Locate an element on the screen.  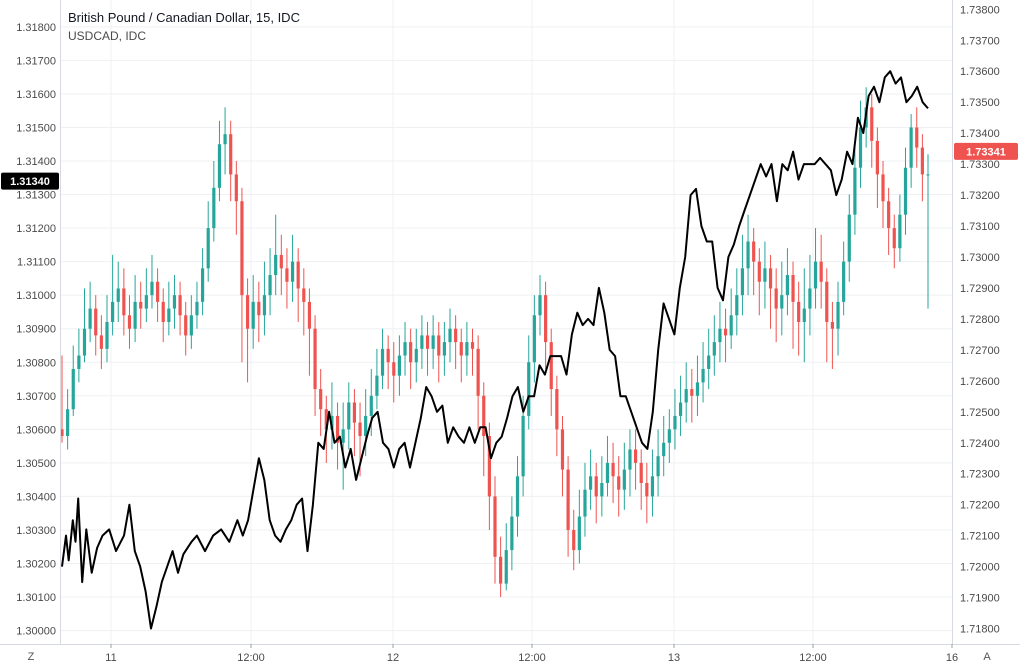
left-last-price-tag: 1.31340 is located at coordinates (30, 181).